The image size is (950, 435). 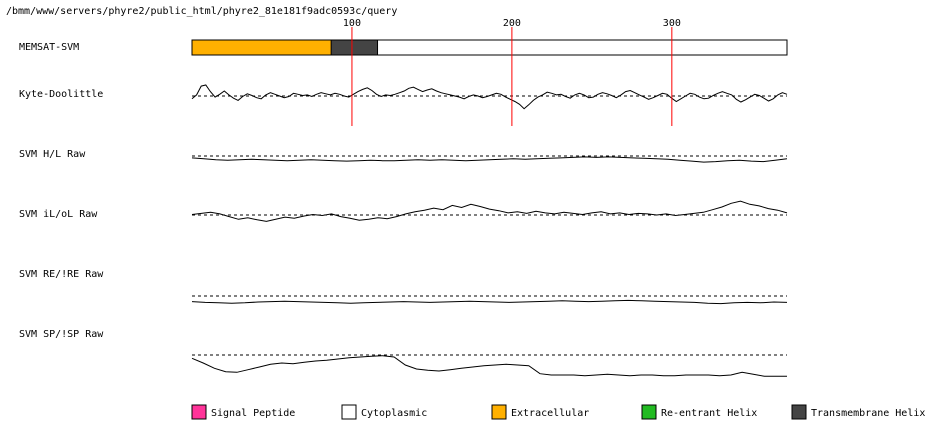 What do you see at coordinates (512, 23) in the screenshot?
I see `tick-label-200: 200` at bounding box center [512, 23].